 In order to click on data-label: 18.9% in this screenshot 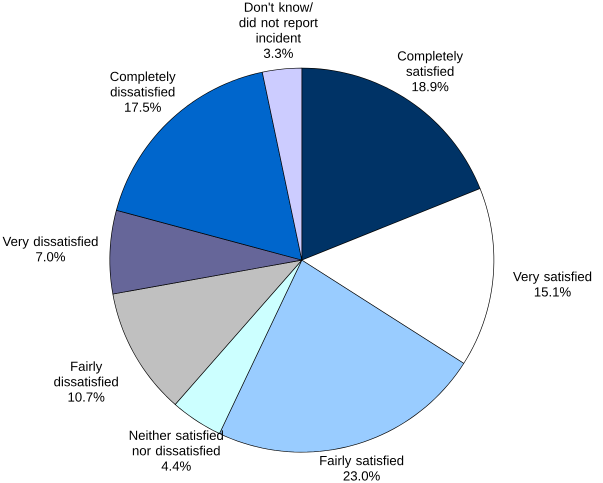, I will do `click(430, 87)`.